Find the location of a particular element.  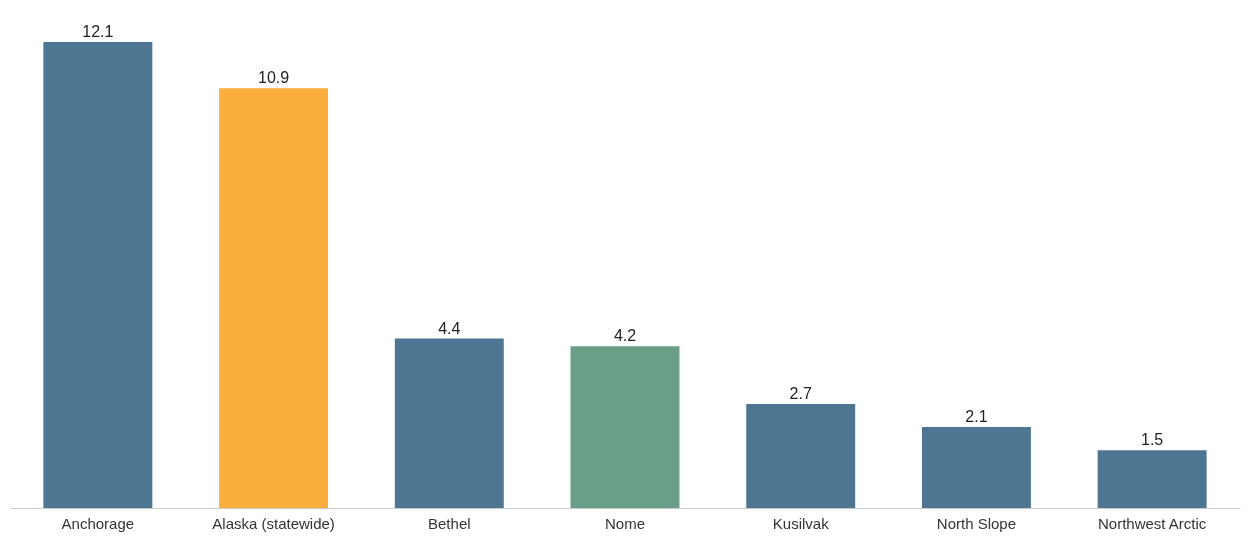

x-tick-label: North Slope is located at coordinates (976, 523).